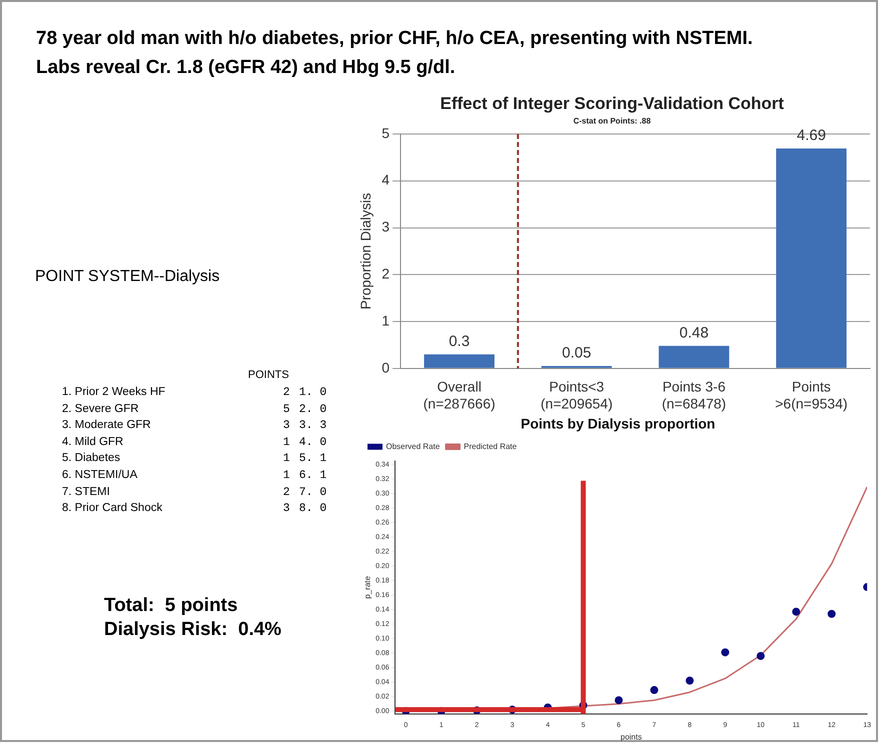  I want to click on text: 3. 3, so click(313, 426).